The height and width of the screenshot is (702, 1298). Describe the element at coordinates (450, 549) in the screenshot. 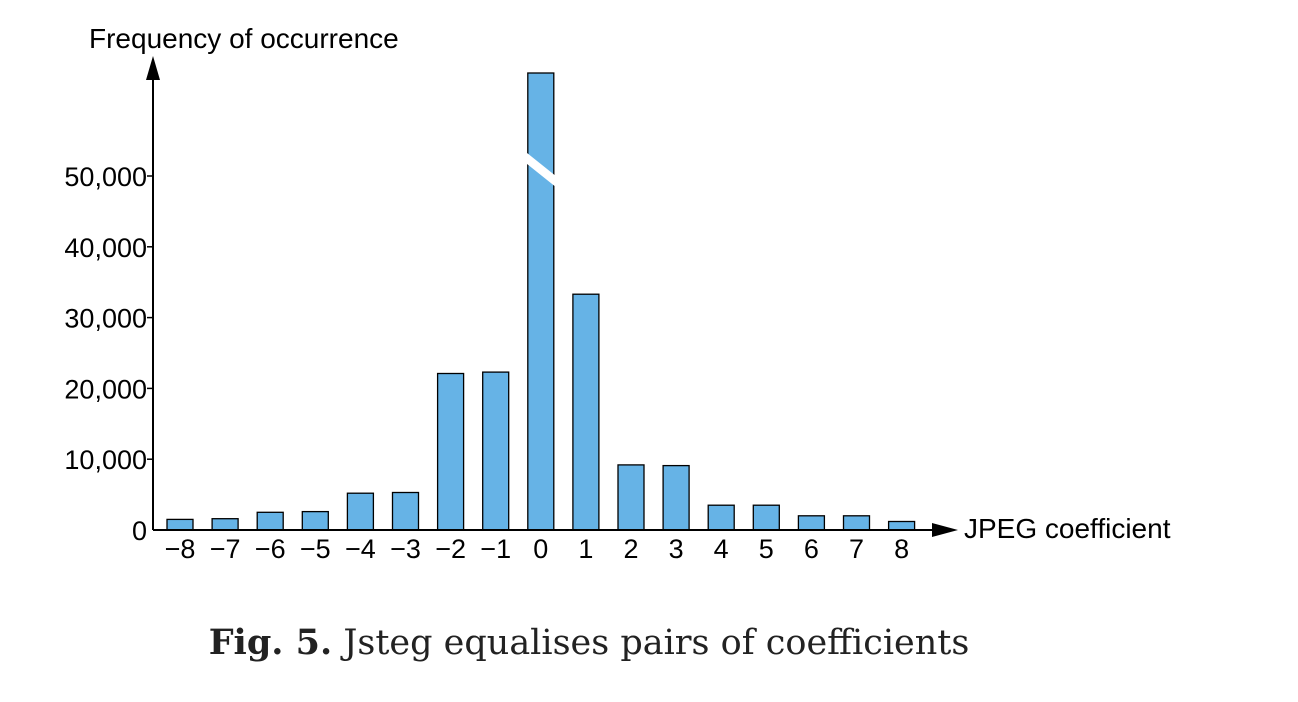

I see `x-tick-label-6: −2` at that location.